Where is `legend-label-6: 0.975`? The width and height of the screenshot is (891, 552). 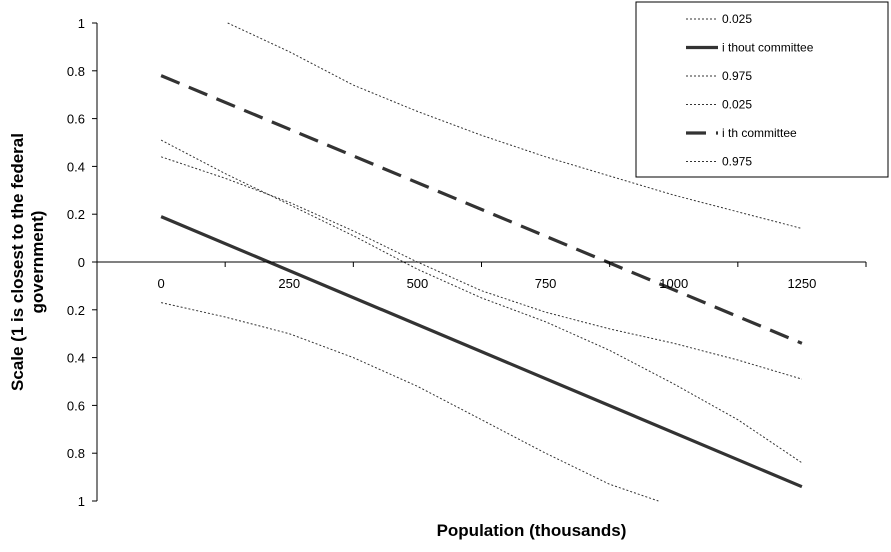
legend-label-6: 0.975 is located at coordinates (737, 162).